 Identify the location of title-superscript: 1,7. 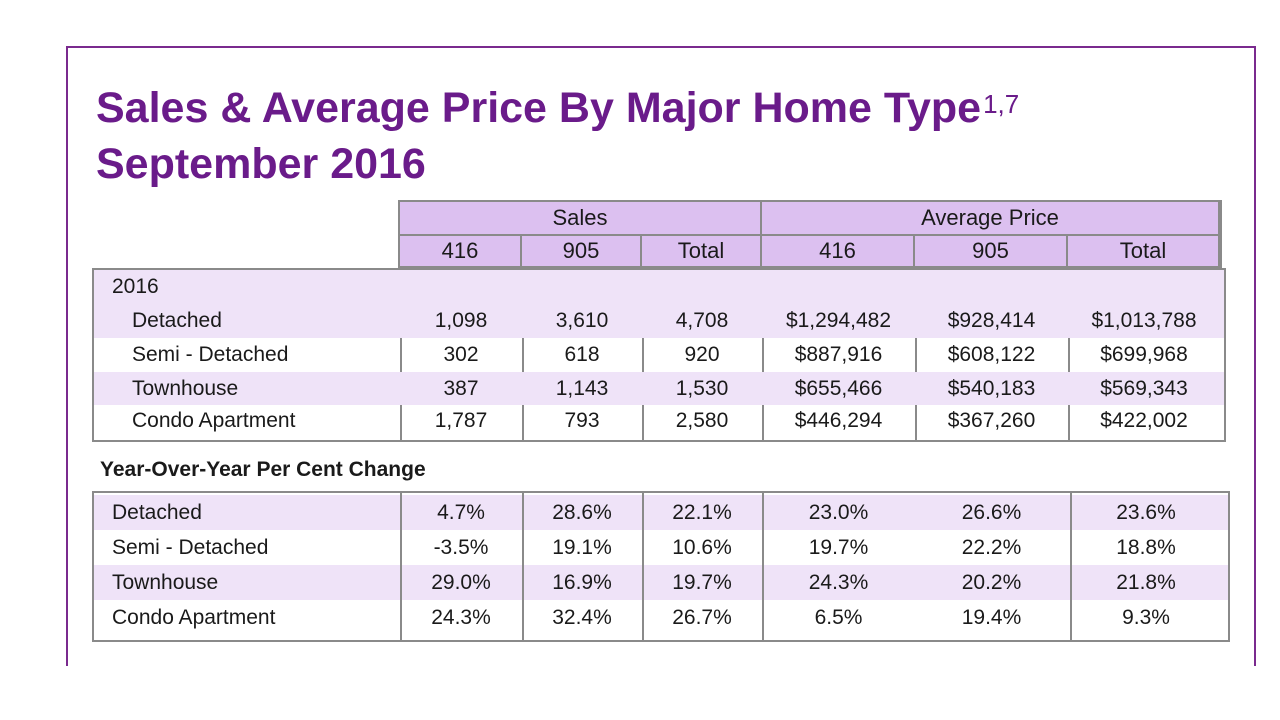
(1001, 104).